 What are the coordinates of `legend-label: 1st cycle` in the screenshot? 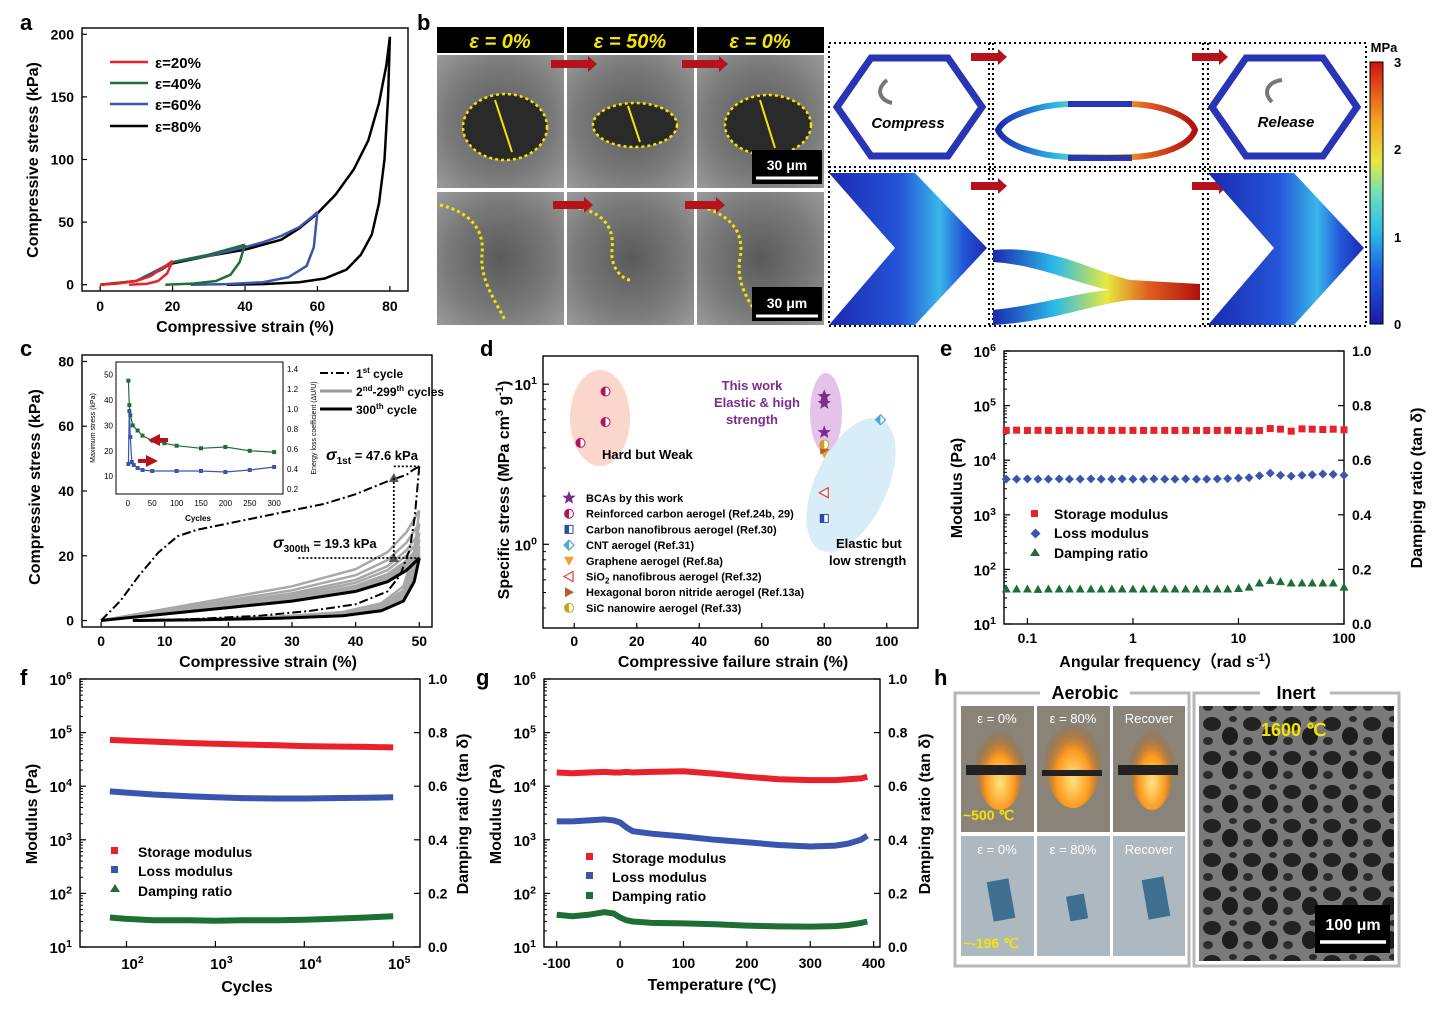 It's located at (380, 373).